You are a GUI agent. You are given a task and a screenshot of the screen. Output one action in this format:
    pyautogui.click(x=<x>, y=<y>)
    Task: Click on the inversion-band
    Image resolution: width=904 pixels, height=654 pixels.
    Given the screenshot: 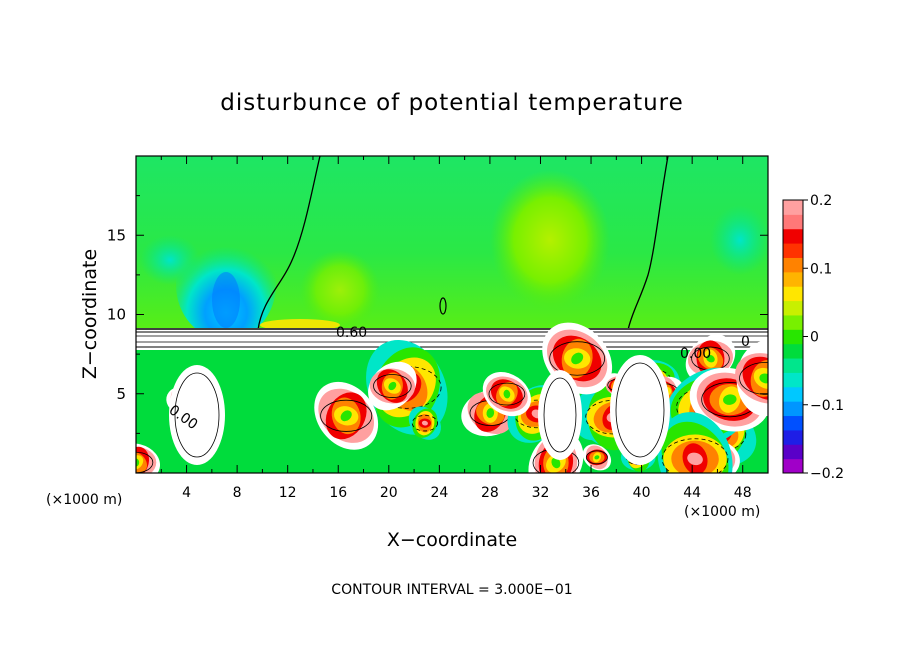 What is the action you would take?
    pyautogui.click(x=452, y=339)
    